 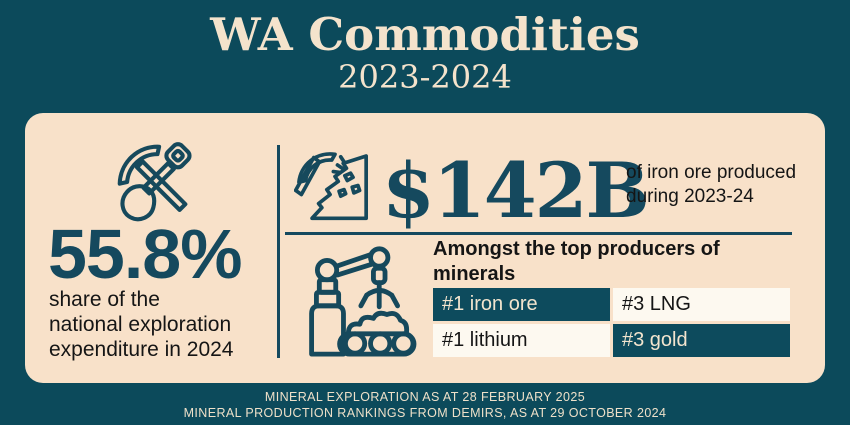 I want to click on exploration-caption-line2: national exploration, so click(x=140, y=324).